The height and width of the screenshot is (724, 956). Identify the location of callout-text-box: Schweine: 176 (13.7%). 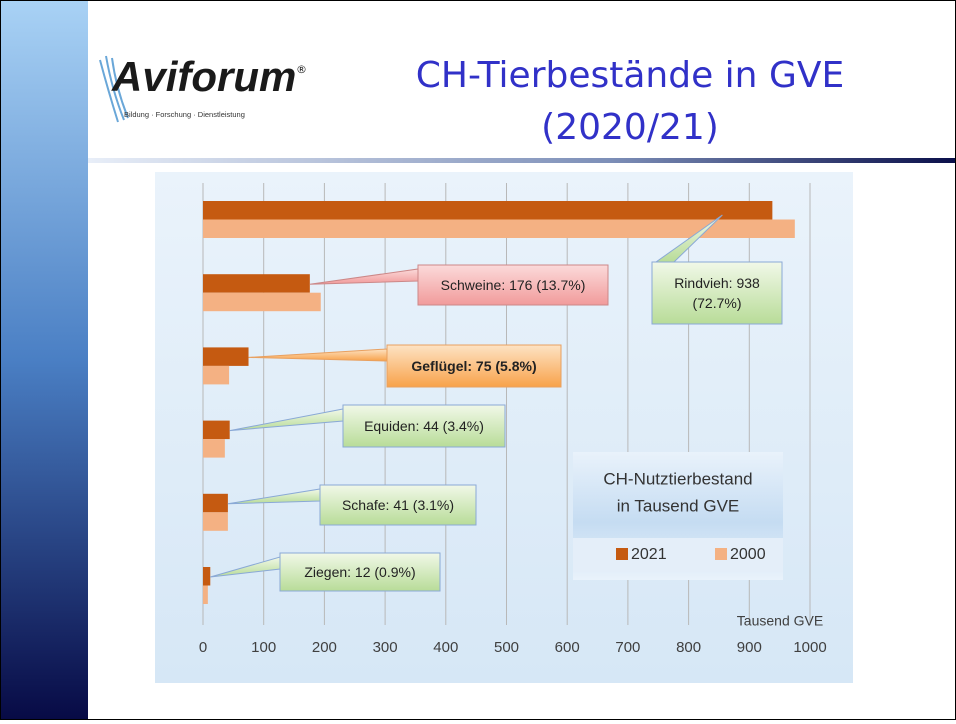
(513, 284).